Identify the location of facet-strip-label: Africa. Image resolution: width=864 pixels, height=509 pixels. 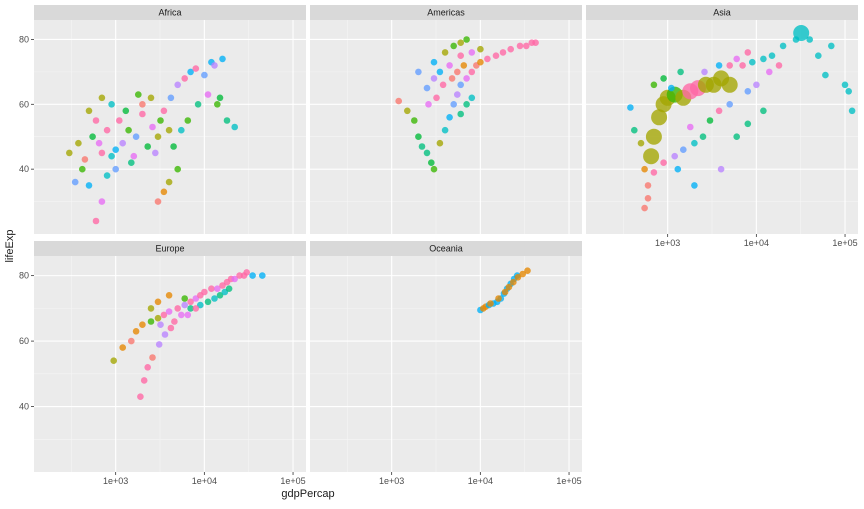
(169, 13).